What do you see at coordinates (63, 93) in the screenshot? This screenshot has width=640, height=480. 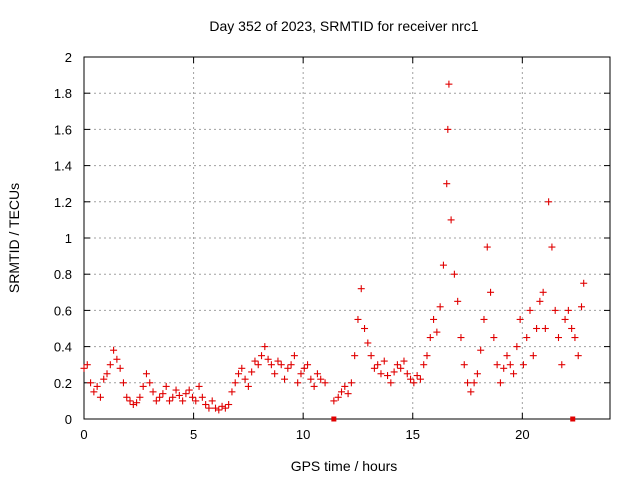 I see `y-tick-label: 1.8` at bounding box center [63, 93].